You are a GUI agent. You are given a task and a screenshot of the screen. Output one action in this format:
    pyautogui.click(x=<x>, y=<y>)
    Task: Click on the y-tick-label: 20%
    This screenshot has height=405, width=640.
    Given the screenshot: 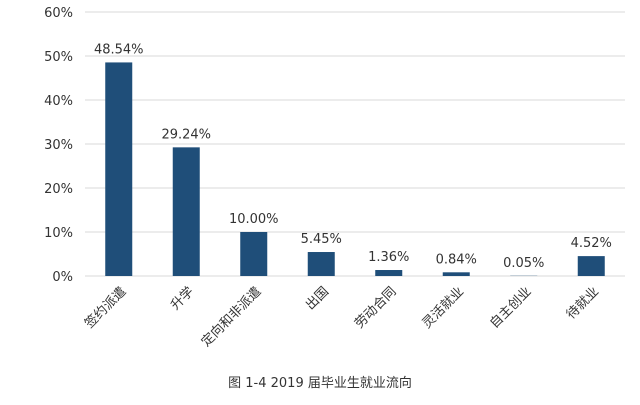 What is the action you would take?
    pyautogui.click(x=58, y=189)
    